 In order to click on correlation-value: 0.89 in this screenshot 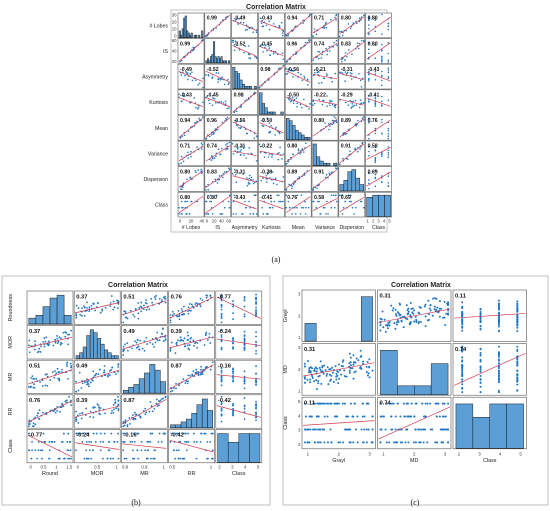, I will do `click(292, 172)`.